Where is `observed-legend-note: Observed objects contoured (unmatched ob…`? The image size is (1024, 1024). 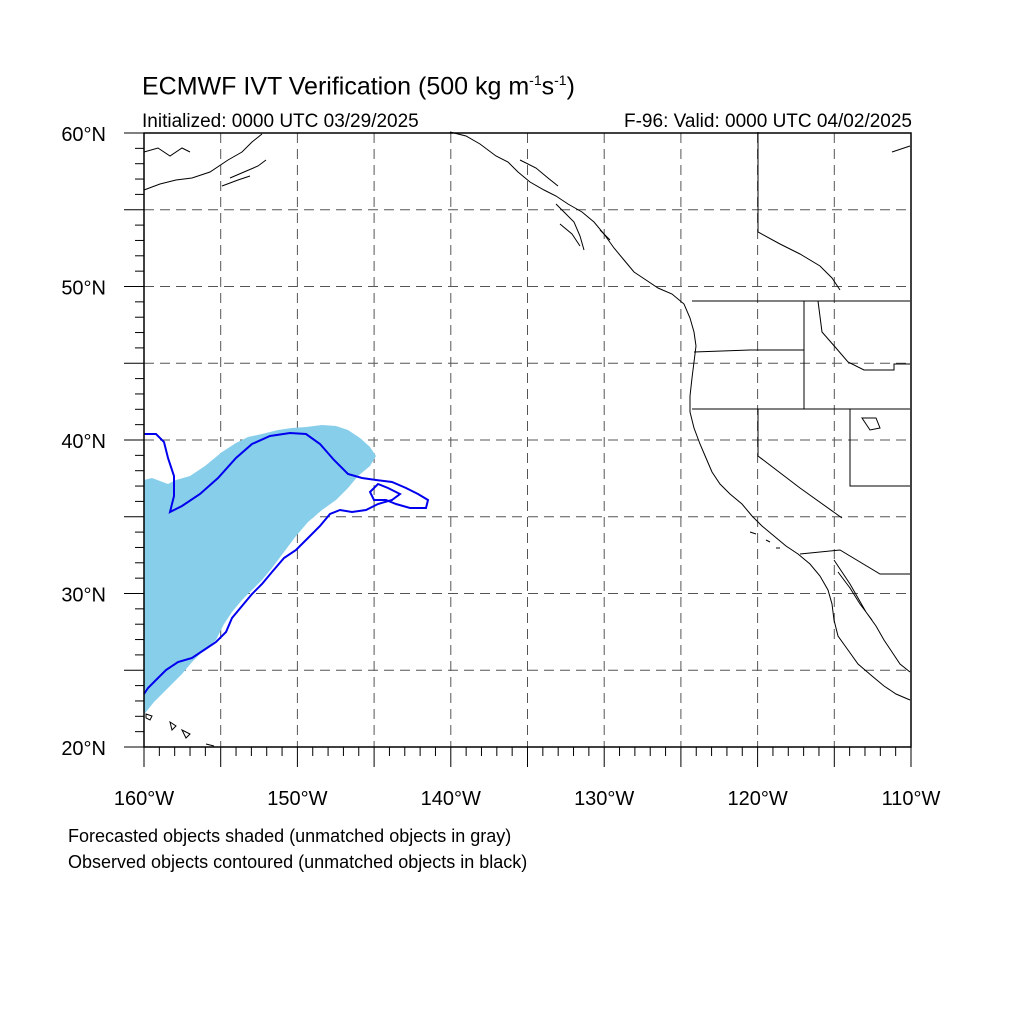
observed-legend-note: Observed objects contoured (unmatched ob… is located at coordinates (298, 862).